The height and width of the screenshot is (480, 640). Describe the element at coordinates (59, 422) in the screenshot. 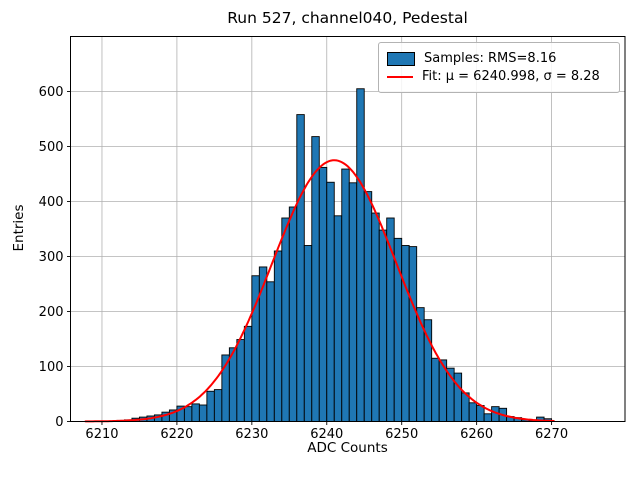

I see `y-tick-label: 0` at that location.